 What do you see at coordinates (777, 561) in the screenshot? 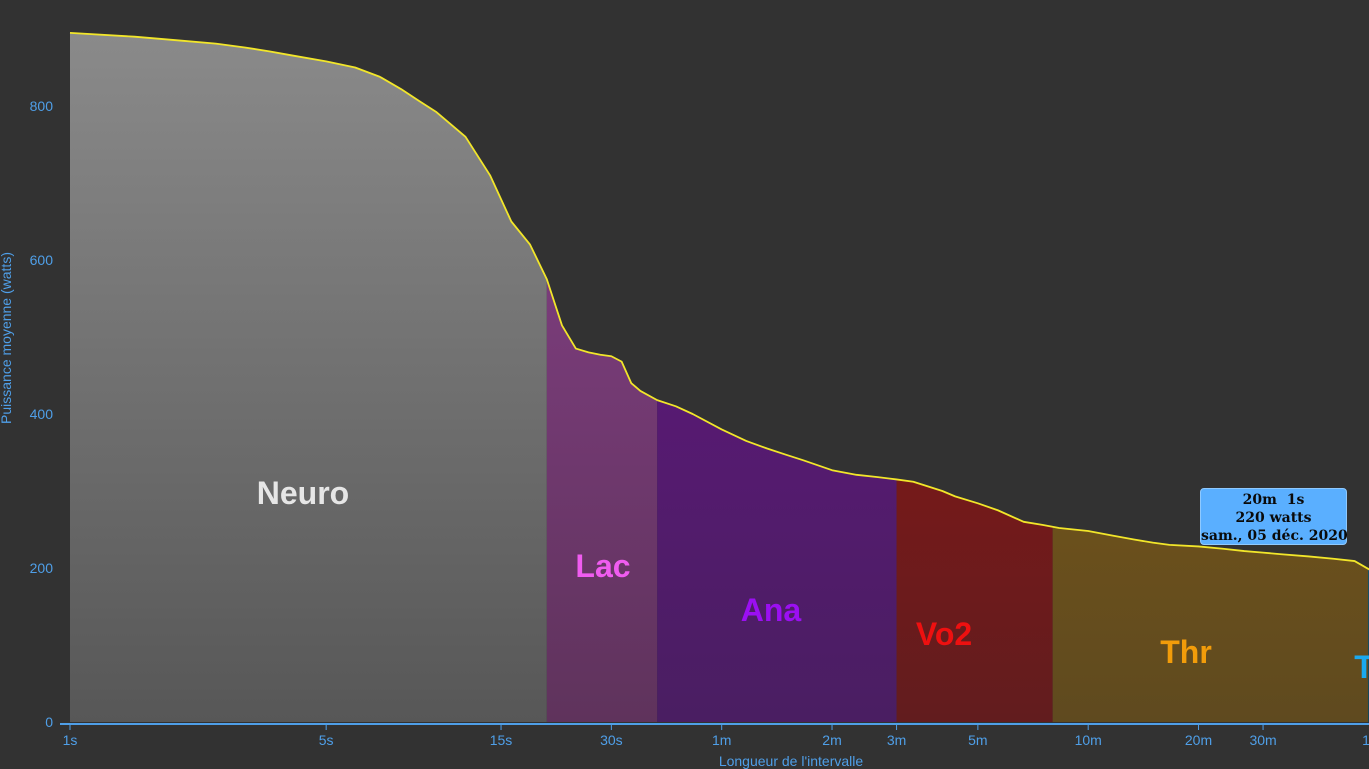
I see `zone-area-ana` at bounding box center [777, 561].